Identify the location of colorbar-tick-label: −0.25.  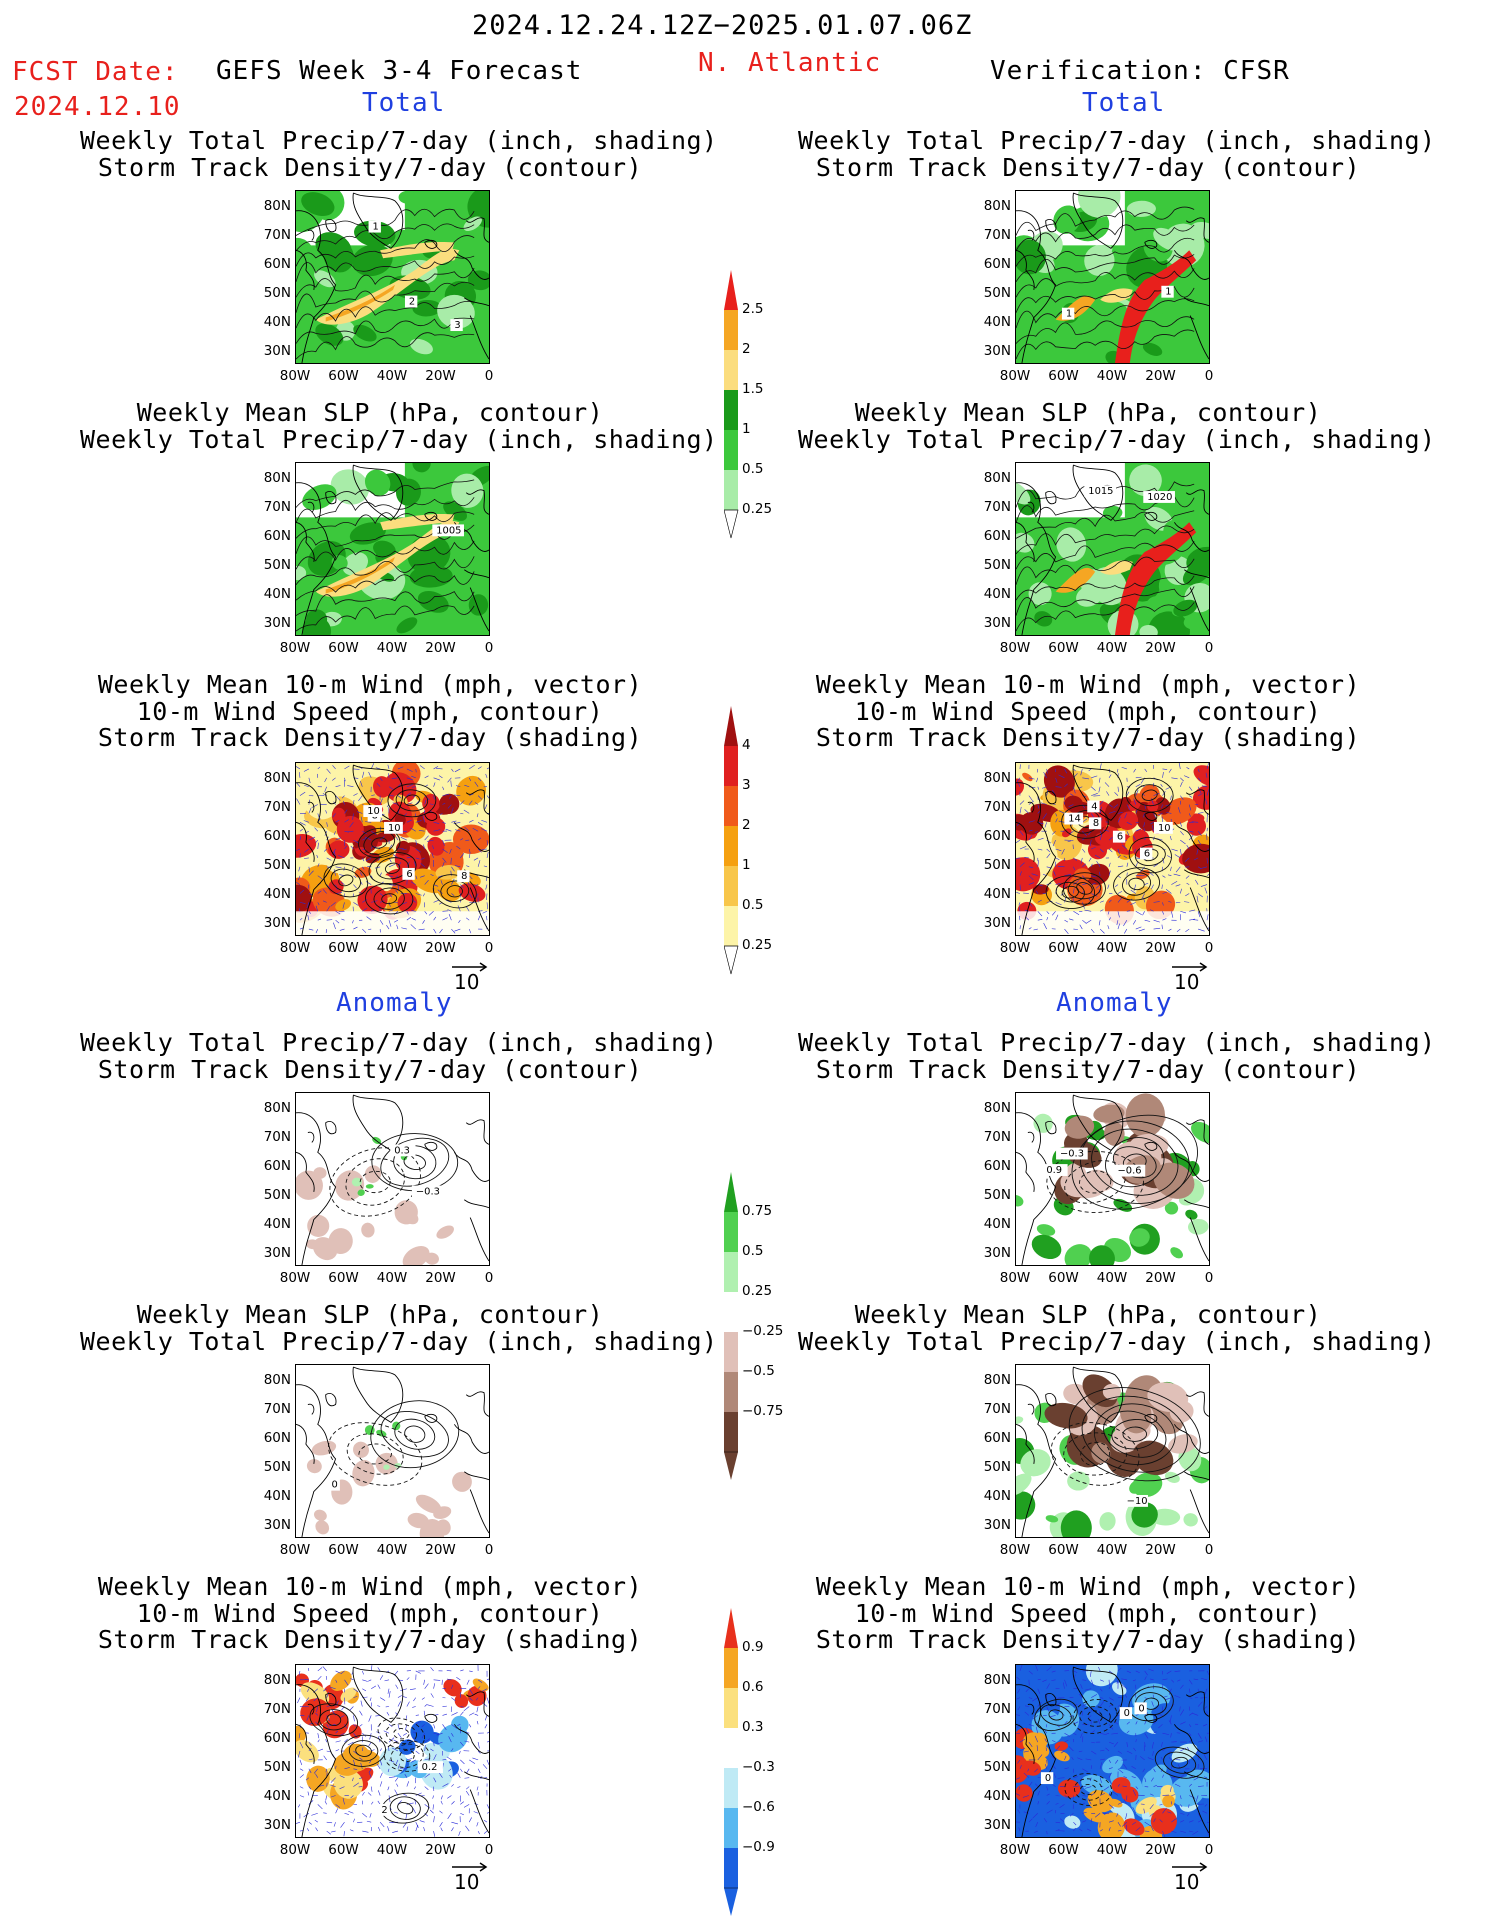
(763, 1331).